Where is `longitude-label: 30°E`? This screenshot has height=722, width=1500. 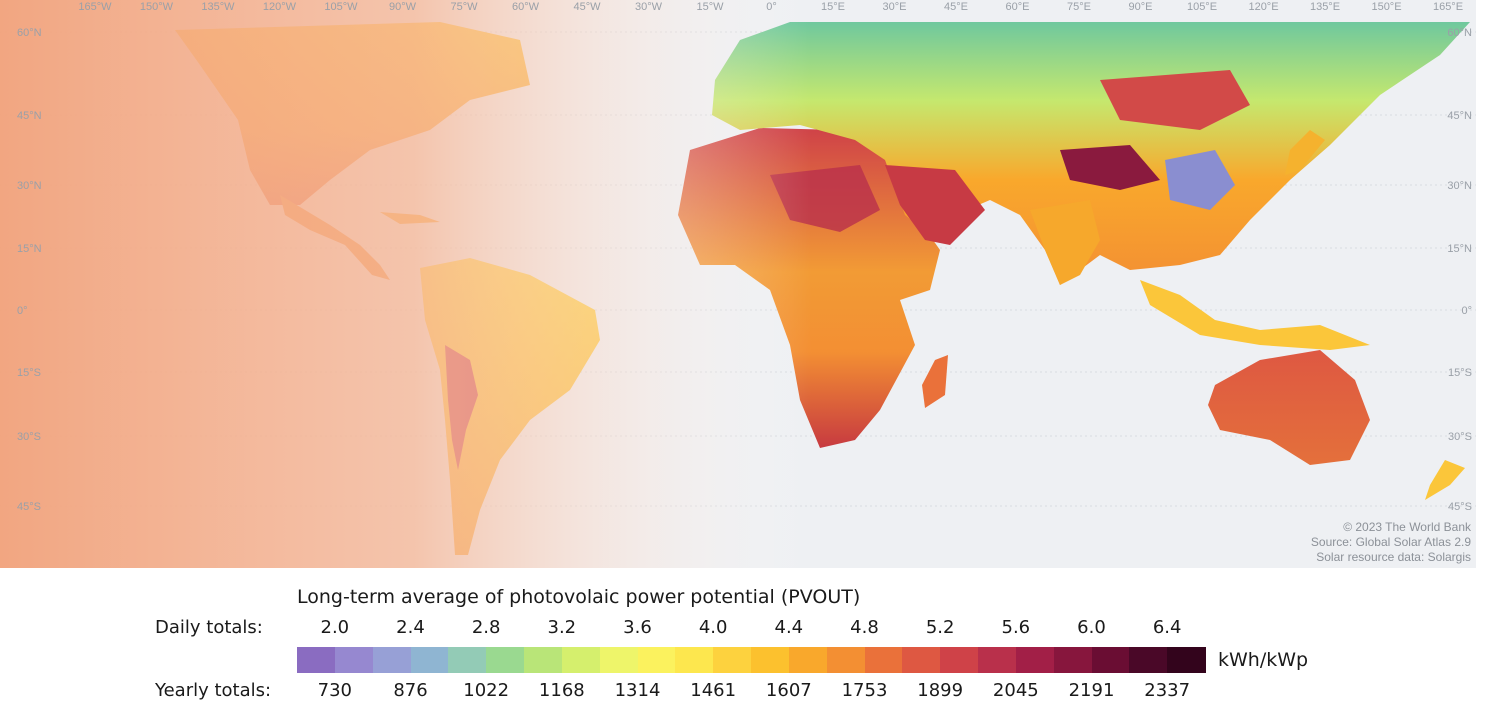
longitude-label: 30°E is located at coordinates (895, 7).